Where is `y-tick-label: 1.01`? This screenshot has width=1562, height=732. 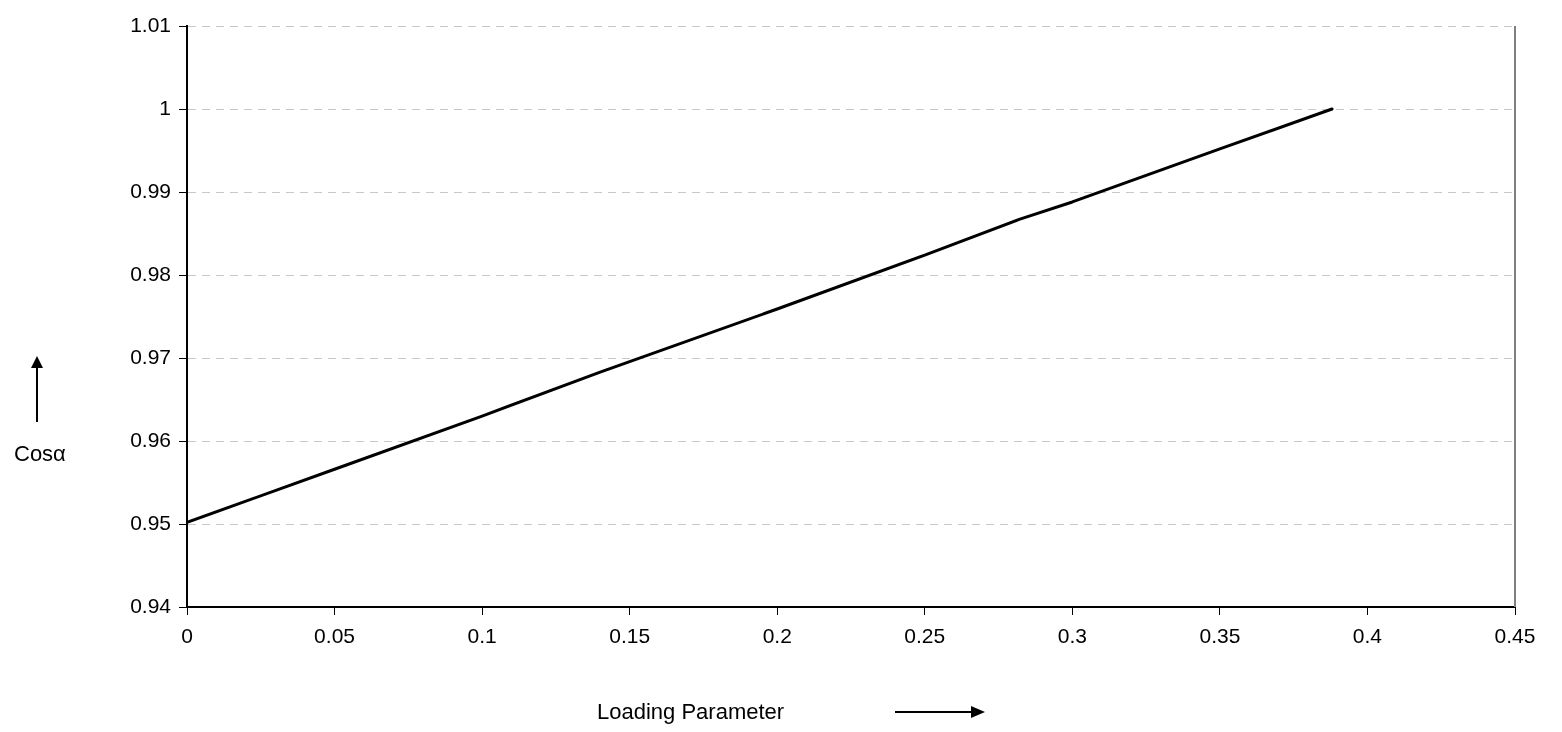
y-tick-label: 1.01 is located at coordinates (150, 24).